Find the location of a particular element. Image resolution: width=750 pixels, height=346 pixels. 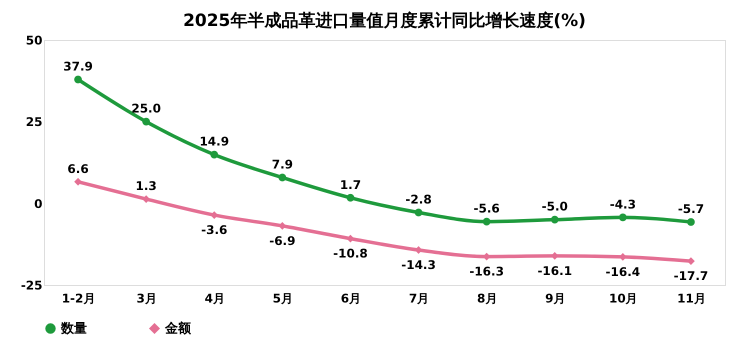

data-label: -16.4 is located at coordinates (623, 271).